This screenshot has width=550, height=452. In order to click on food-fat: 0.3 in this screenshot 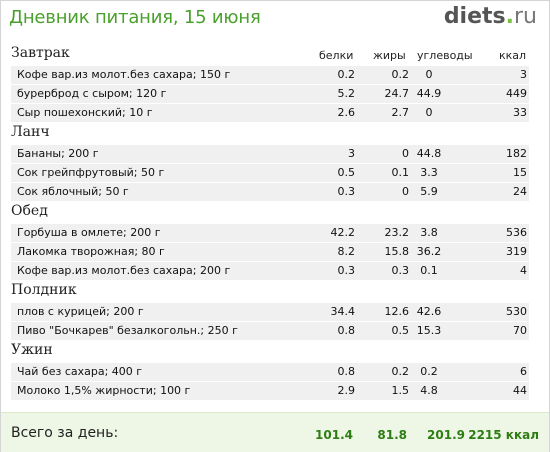, I will do `click(400, 270)`.